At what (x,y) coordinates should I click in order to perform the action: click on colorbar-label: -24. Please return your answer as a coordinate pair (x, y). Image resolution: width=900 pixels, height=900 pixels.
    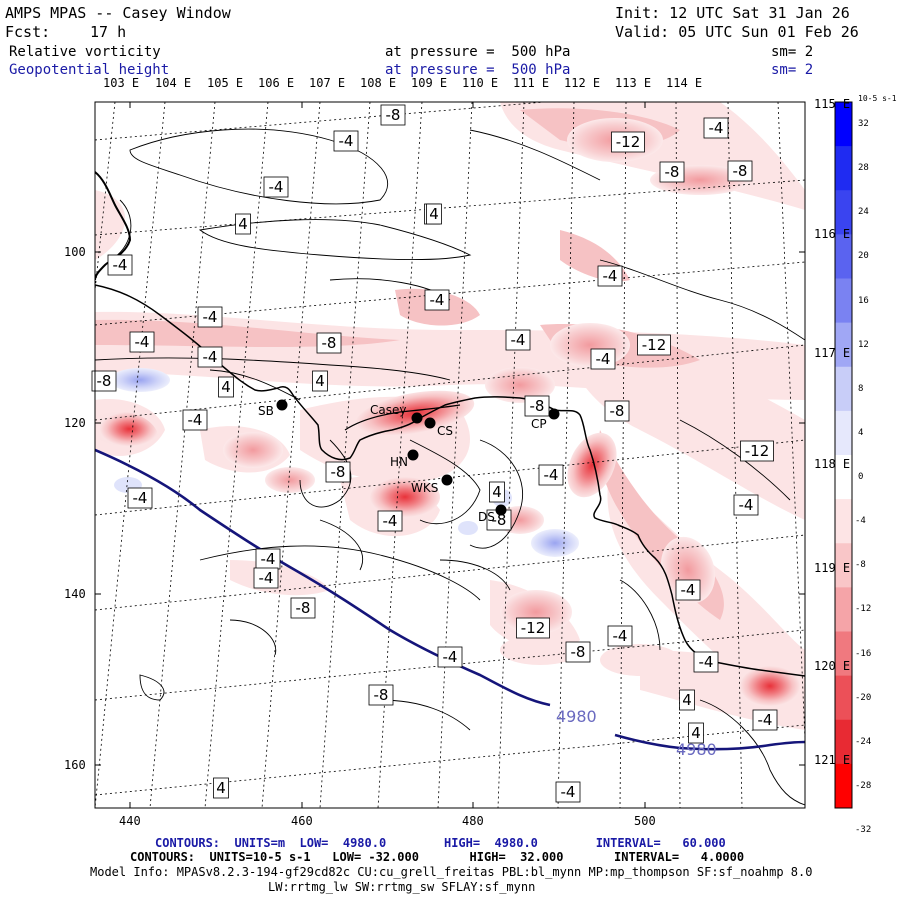
    Looking at the image, I should click on (863, 741).